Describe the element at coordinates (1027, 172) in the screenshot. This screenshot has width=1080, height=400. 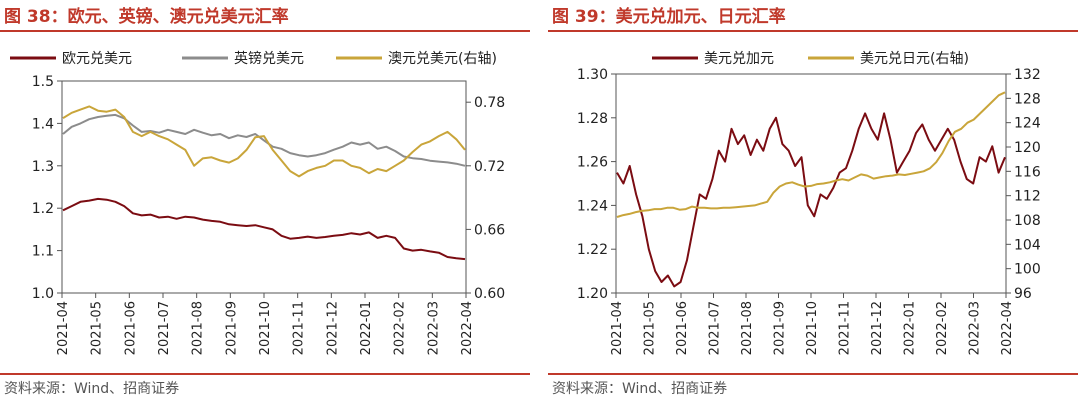
I see `right-axis-tick-label: 116` at that location.